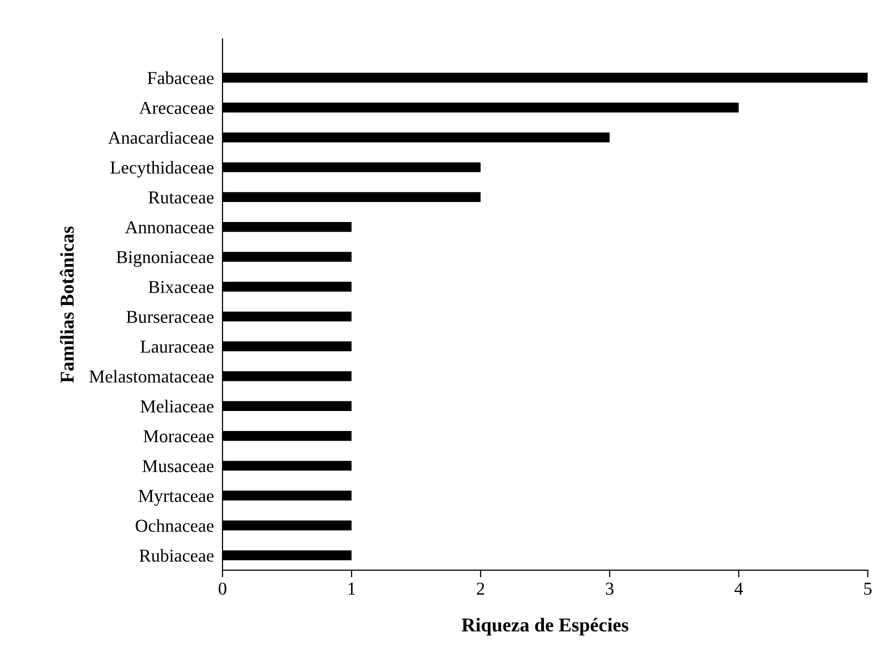  I want to click on y-axis-title: Famílias Botânicas, so click(67, 304).